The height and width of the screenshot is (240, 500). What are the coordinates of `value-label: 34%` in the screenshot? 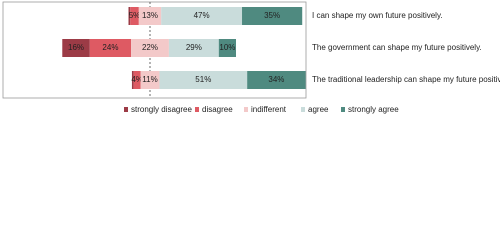 It's located at (276, 79).